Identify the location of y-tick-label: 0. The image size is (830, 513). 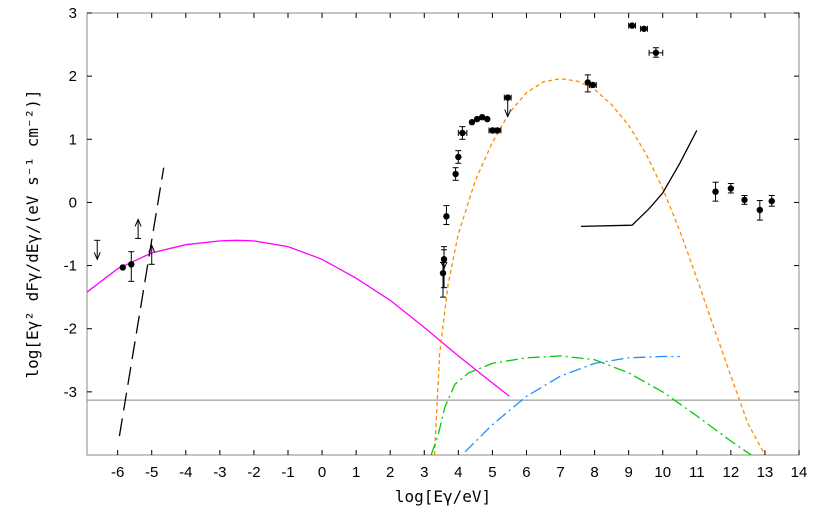
(73, 202).